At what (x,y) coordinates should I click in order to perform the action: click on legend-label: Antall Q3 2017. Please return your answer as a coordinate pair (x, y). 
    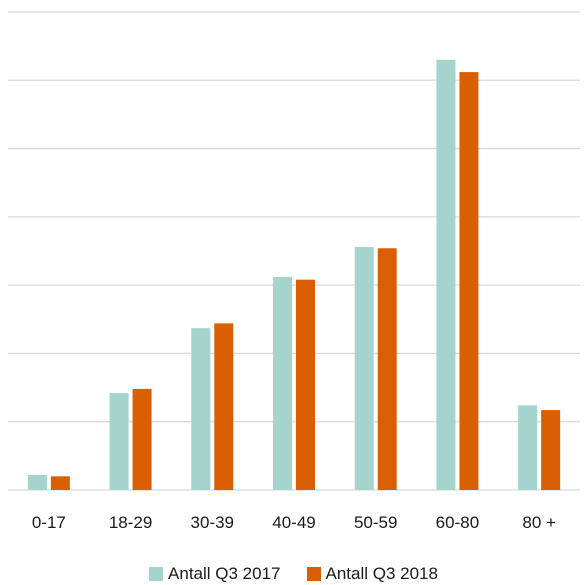
    Looking at the image, I should click on (224, 573).